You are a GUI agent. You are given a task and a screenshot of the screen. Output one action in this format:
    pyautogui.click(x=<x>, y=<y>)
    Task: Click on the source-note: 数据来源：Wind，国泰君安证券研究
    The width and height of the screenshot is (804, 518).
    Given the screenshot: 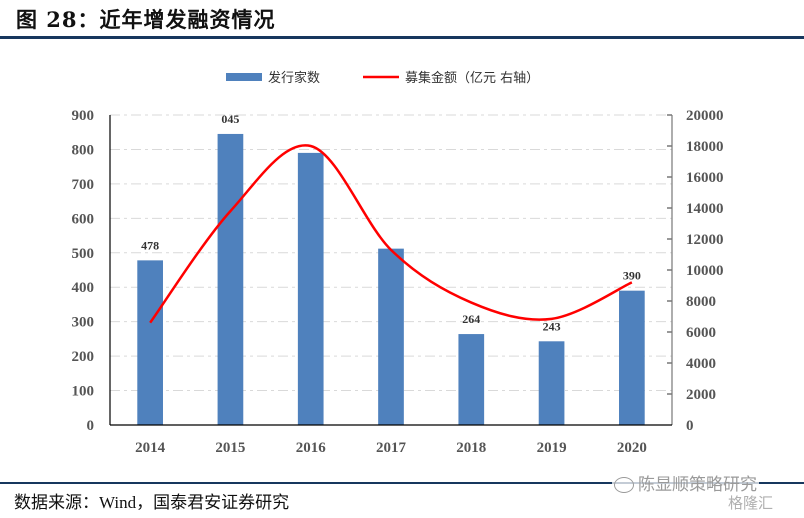 What is the action you would take?
    pyautogui.click(x=152, y=502)
    